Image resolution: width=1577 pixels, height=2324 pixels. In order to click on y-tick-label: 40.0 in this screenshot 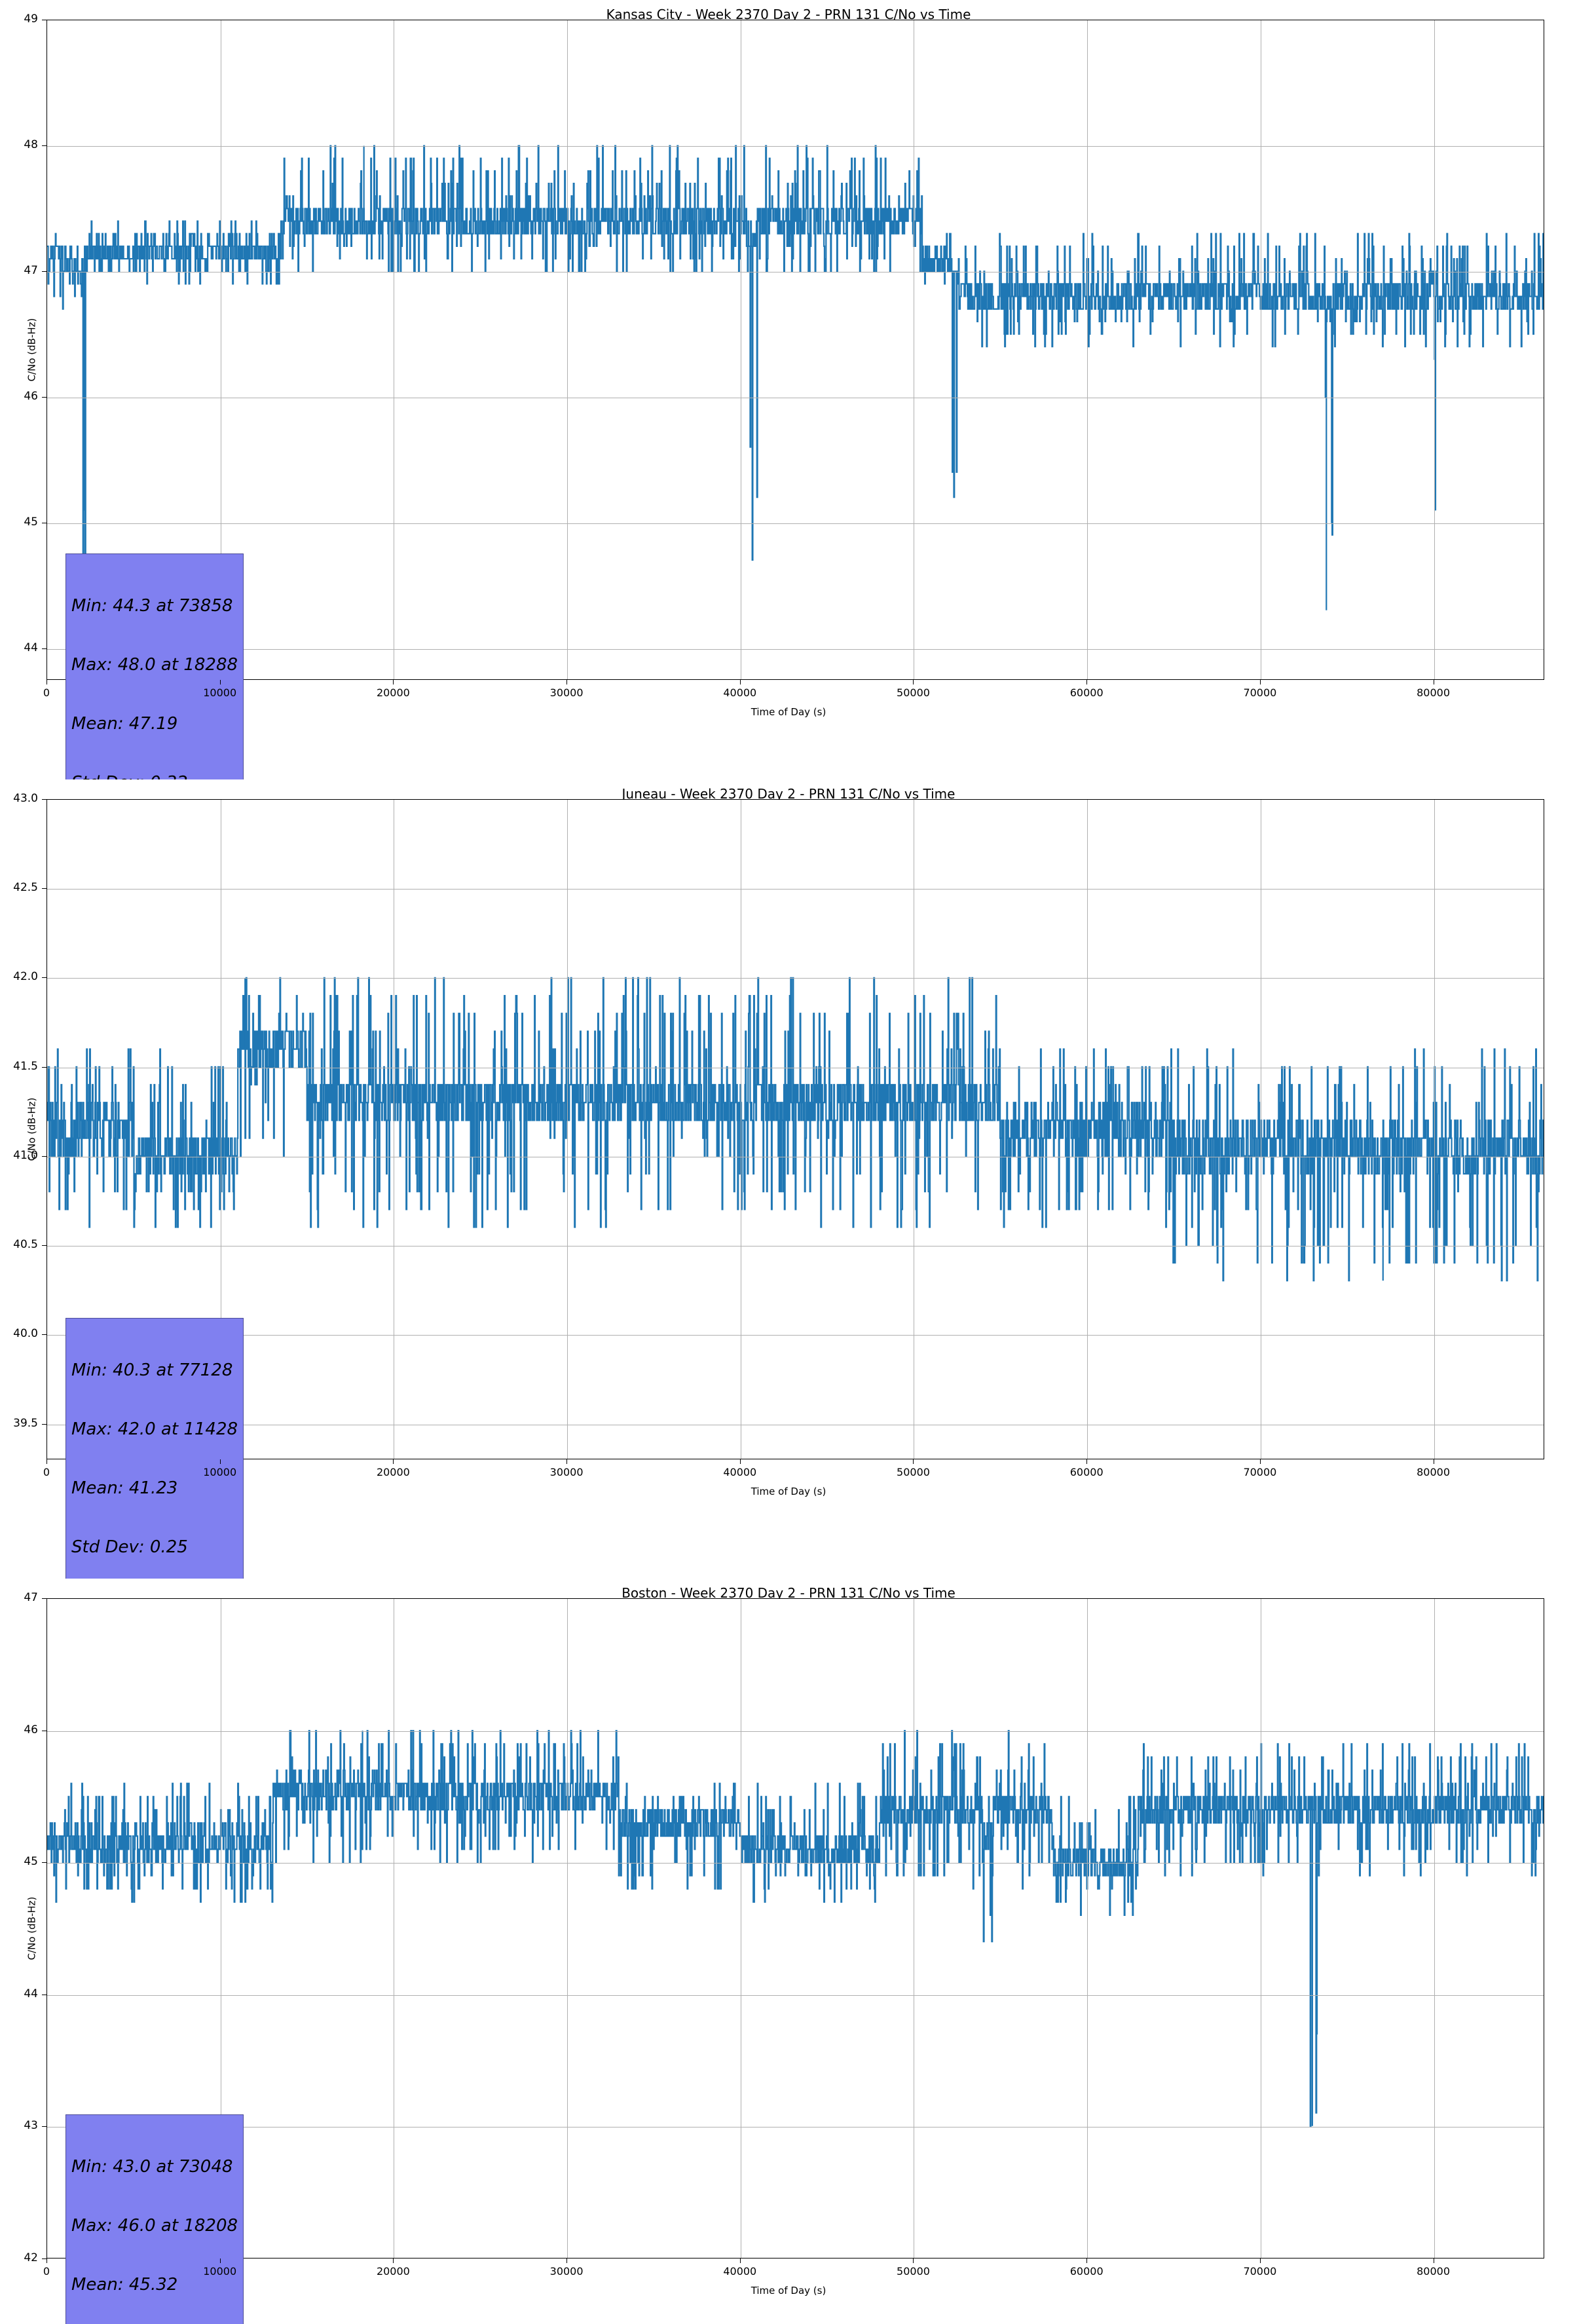, I will do `click(25, 1334)`.